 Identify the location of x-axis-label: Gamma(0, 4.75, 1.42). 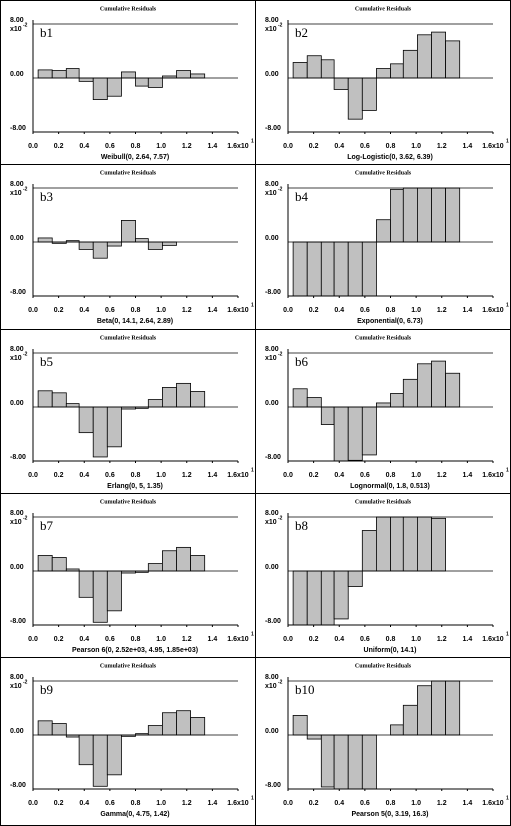
(134, 814).